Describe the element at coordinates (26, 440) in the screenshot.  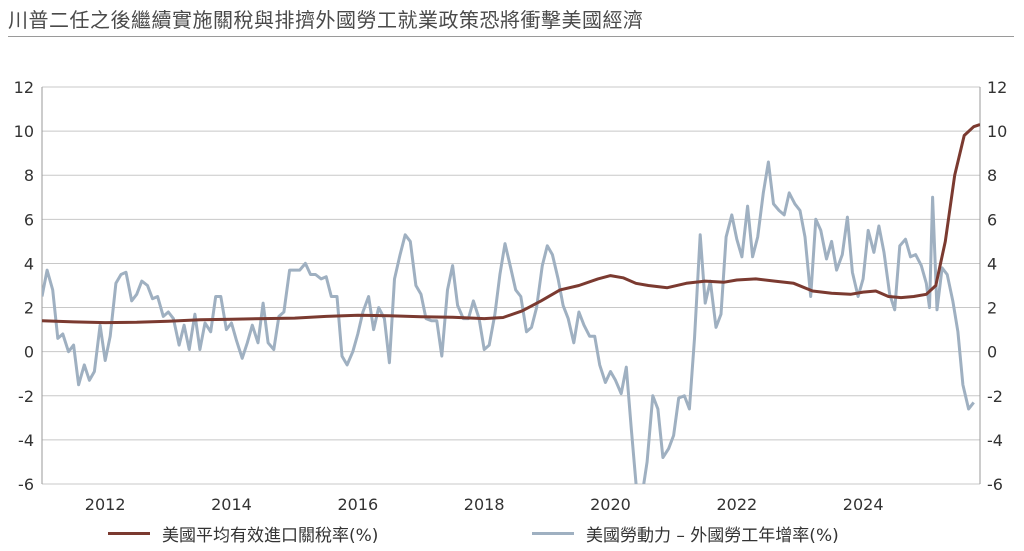
I see `left-y-tick-label: -4` at that location.